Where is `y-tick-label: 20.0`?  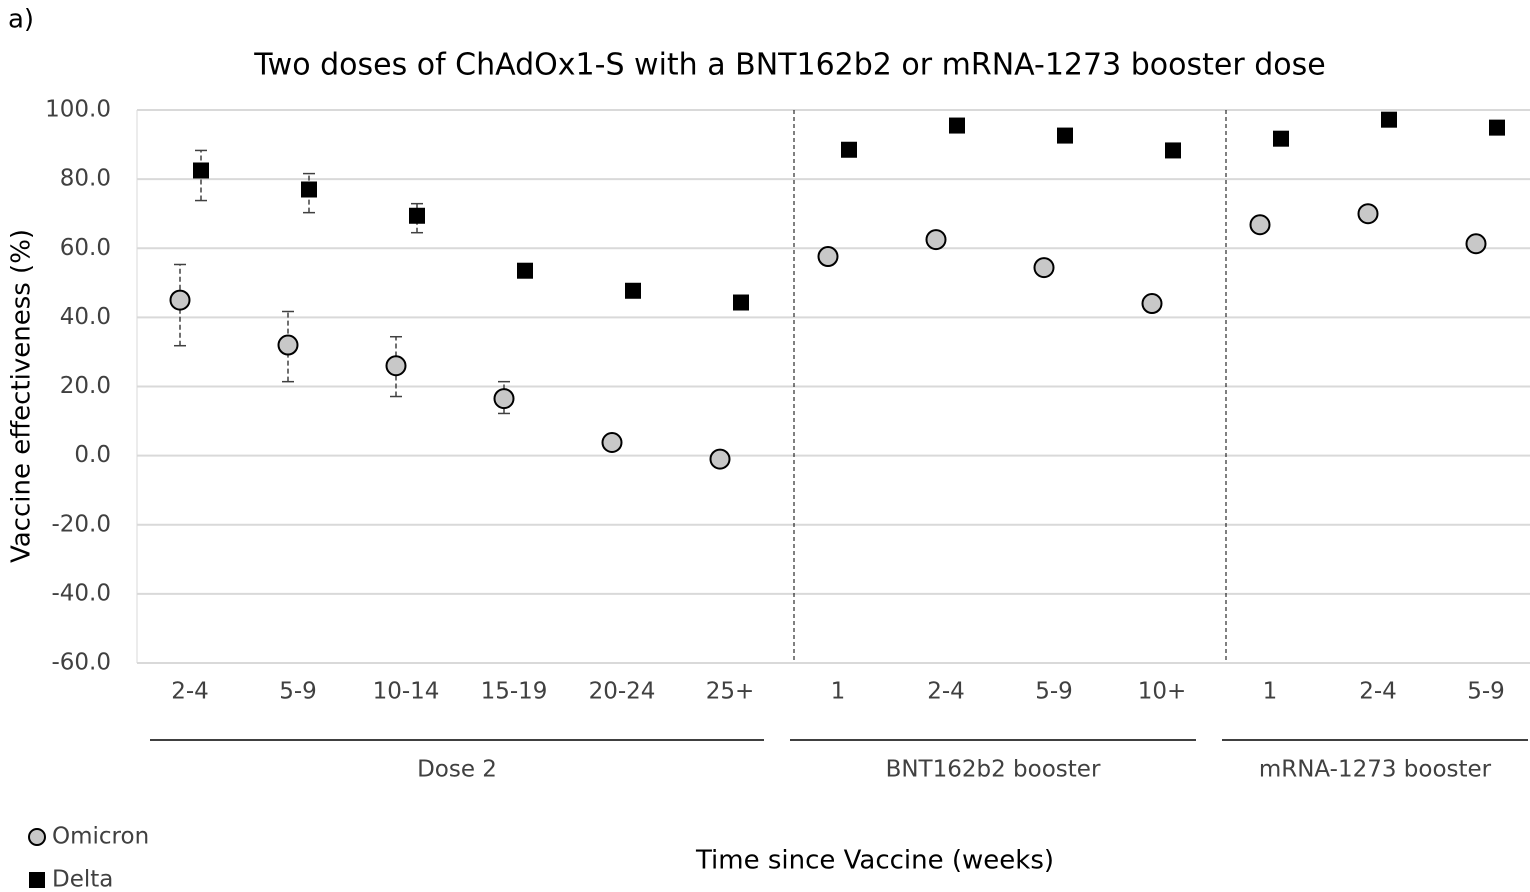 y-tick-label: 20.0 is located at coordinates (85, 386).